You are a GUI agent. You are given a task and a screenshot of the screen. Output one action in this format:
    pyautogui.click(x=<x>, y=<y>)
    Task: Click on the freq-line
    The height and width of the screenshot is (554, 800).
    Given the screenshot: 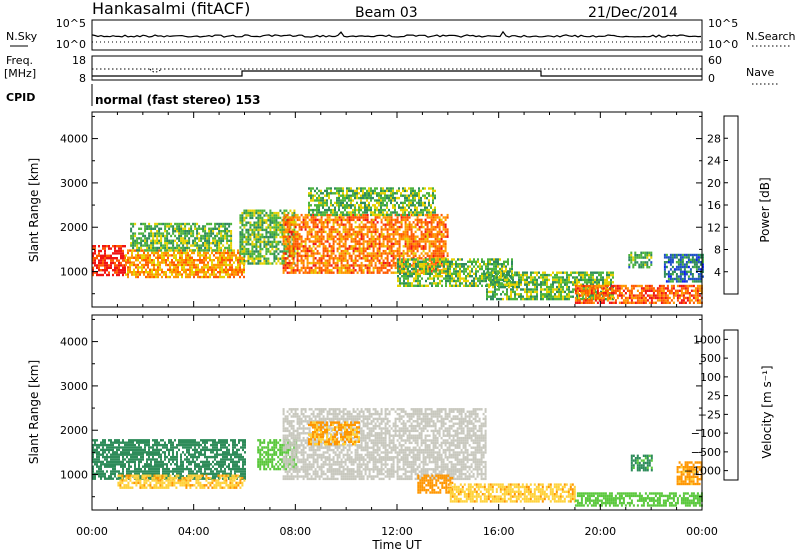 What is the action you would take?
    pyautogui.click(x=397, y=73)
    